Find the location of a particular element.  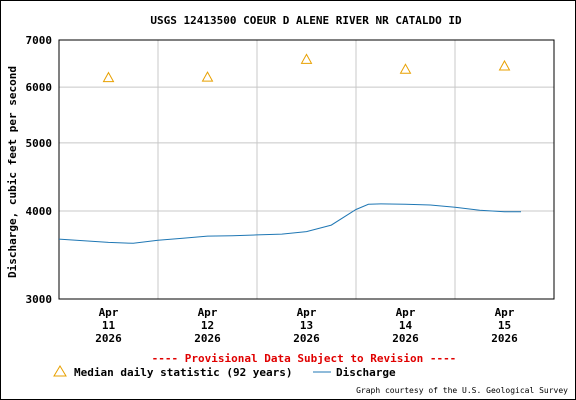

x-tick-label: Apr 11 2026 is located at coordinates (108, 325).